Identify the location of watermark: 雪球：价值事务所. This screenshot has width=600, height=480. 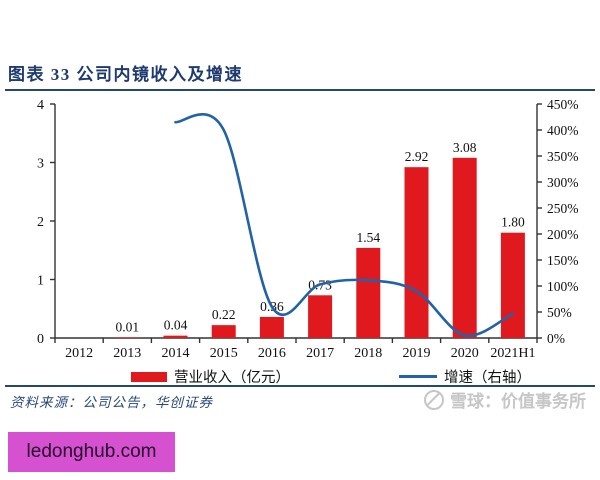
(505, 399).